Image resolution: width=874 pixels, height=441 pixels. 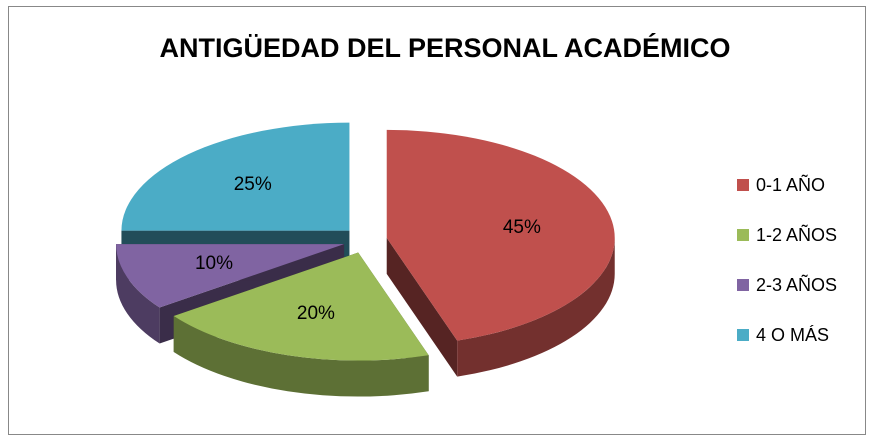 What do you see at coordinates (796, 234) in the screenshot?
I see `legend-label: 1-2 AÑOS` at bounding box center [796, 234].